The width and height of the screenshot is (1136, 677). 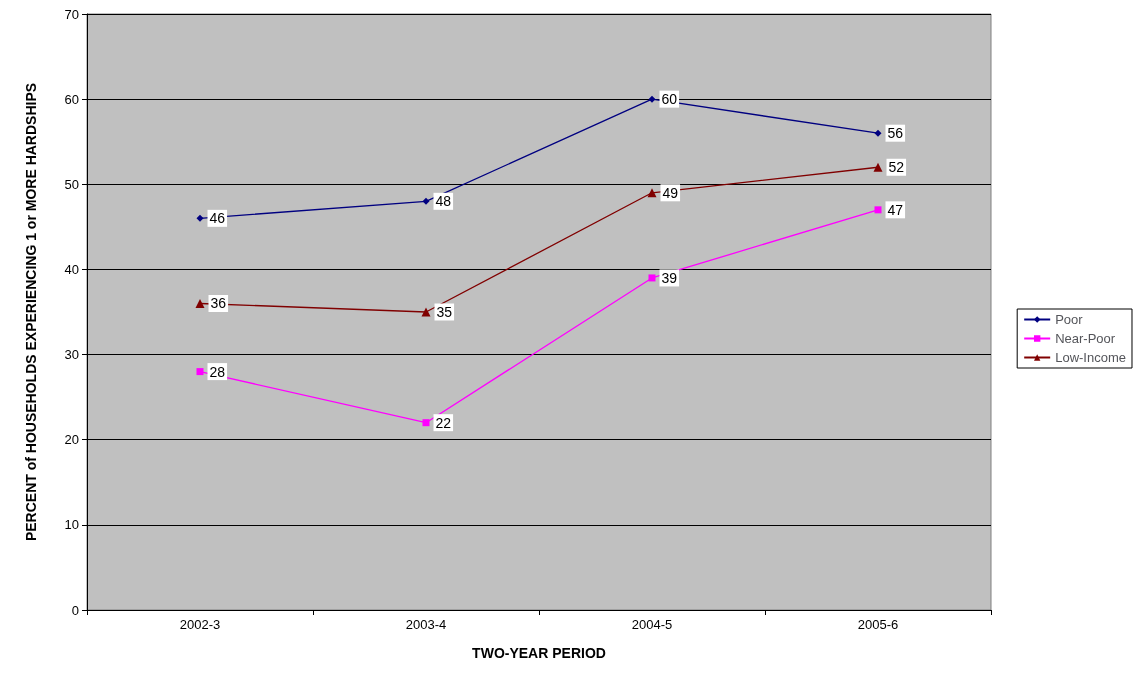 What do you see at coordinates (896, 167) in the screenshot?
I see `data-label: 52` at bounding box center [896, 167].